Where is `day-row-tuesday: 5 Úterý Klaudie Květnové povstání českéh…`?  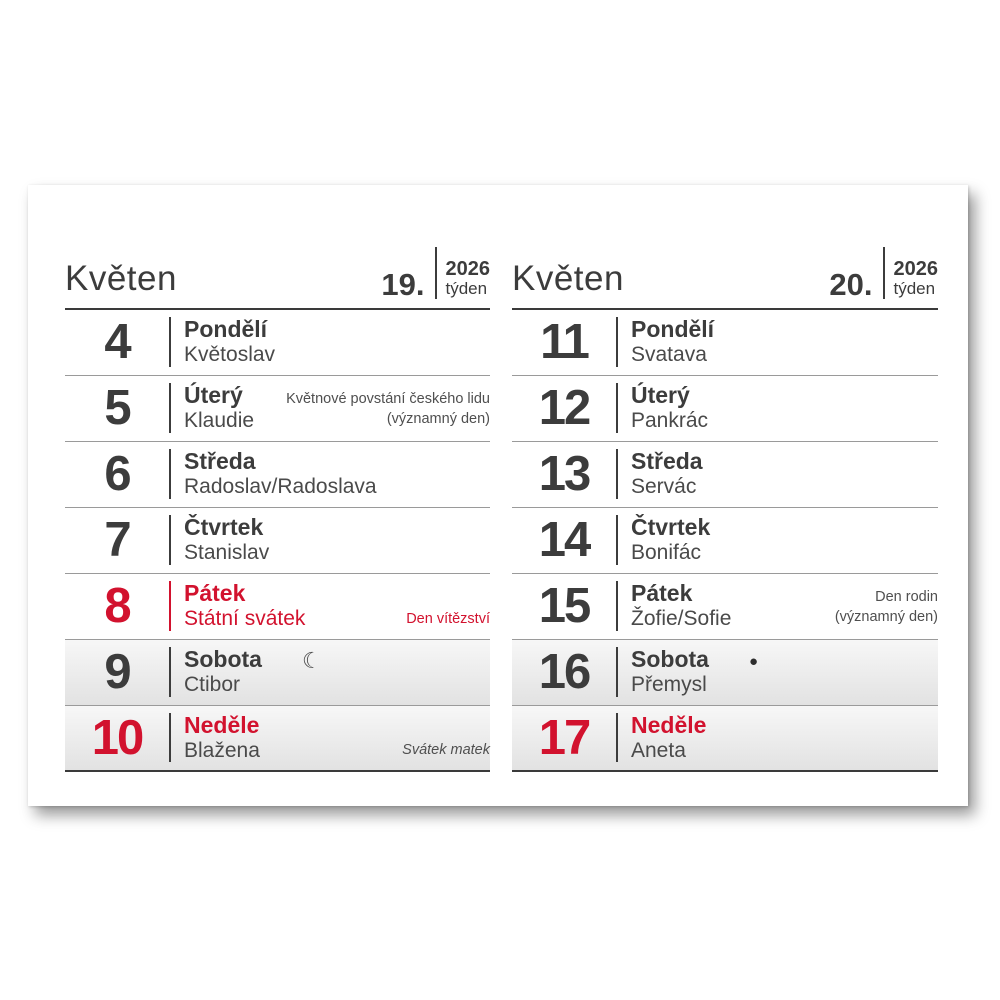
day-row-tuesday: 5 Úterý Klaudie Květnové povstání českéh… is located at coordinates (277, 409).